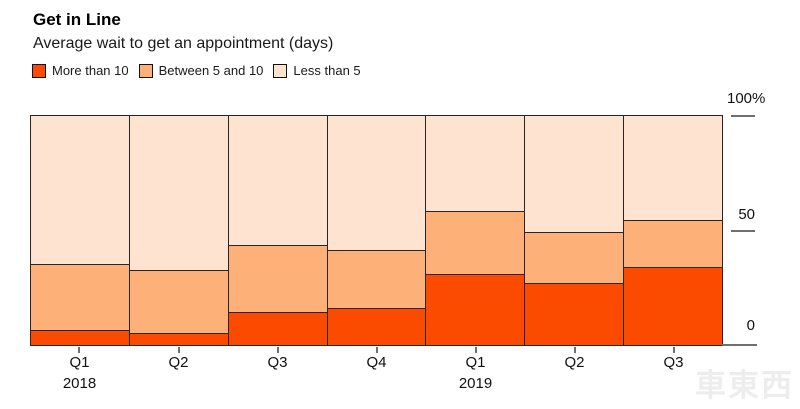 This screenshot has width=800, height=409. What do you see at coordinates (90, 70) in the screenshot?
I see `legend-label: More than 10` at bounding box center [90, 70].